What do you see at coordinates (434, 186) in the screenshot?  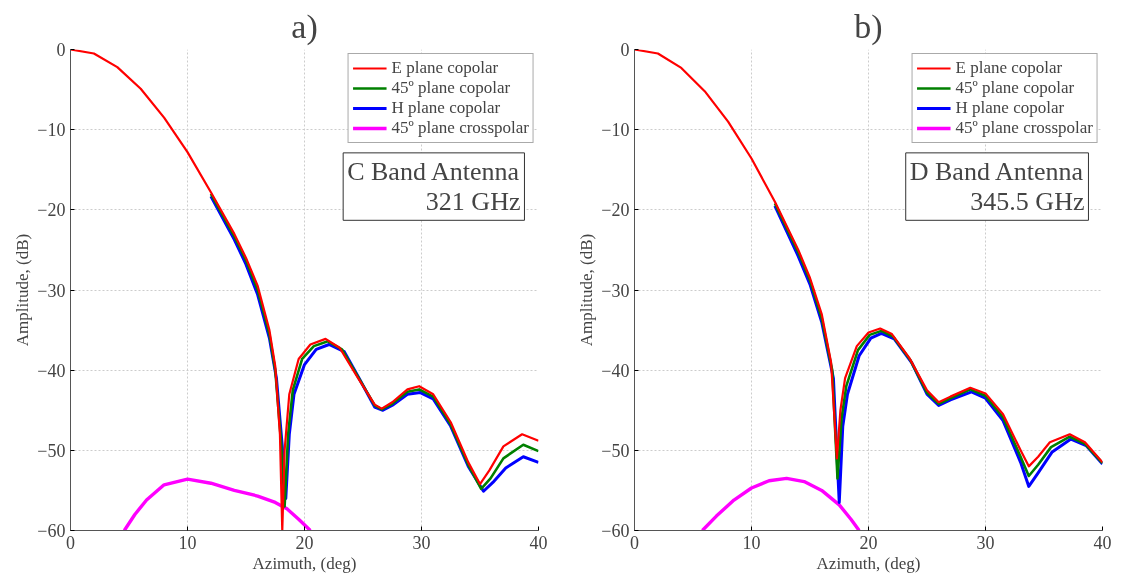 I see `annotation: C Band Antenna 321 GHz` at bounding box center [434, 186].